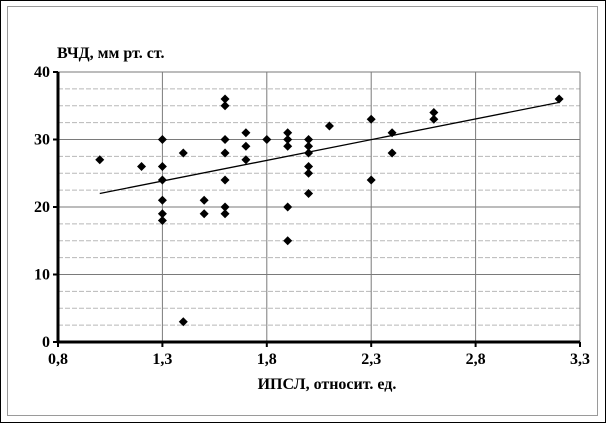  I want to click on y-tick-label: 0, so click(46, 342).